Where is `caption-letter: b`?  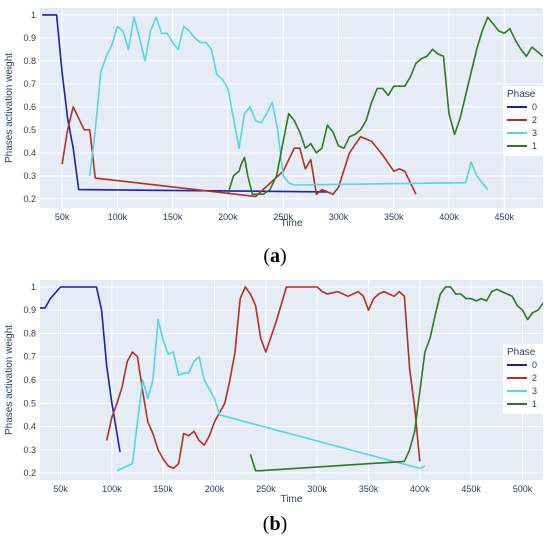
caption-letter: b is located at coordinates (274, 524).